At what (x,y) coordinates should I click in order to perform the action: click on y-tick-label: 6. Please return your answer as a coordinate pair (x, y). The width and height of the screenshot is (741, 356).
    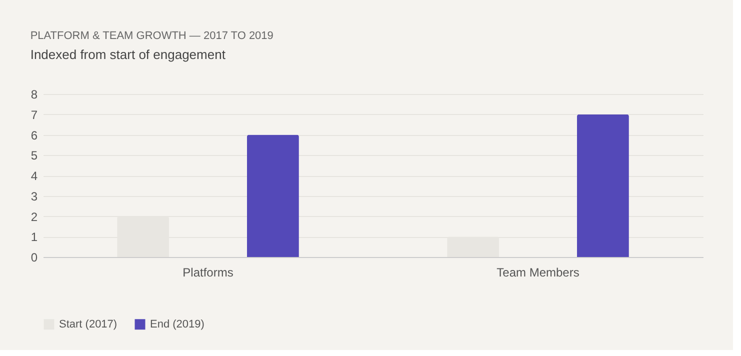
    Looking at the image, I should click on (34, 135).